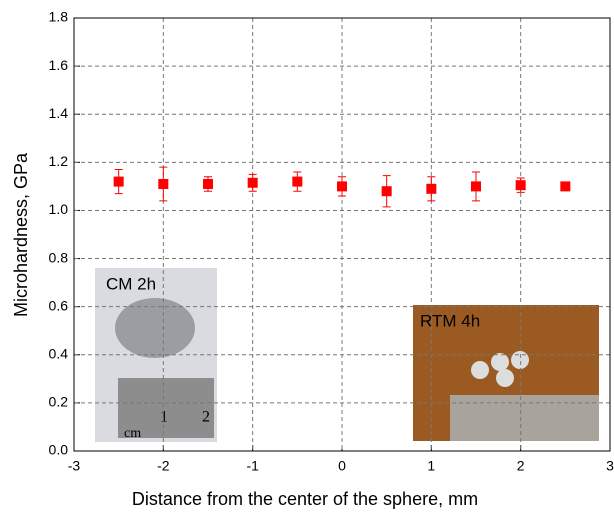 Image resolution: width=614 pixels, height=522 pixels. What do you see at coordinates (342, 466) in the screenshot?
I see `x-tick-label: 0` at bounding box center [342, 466].